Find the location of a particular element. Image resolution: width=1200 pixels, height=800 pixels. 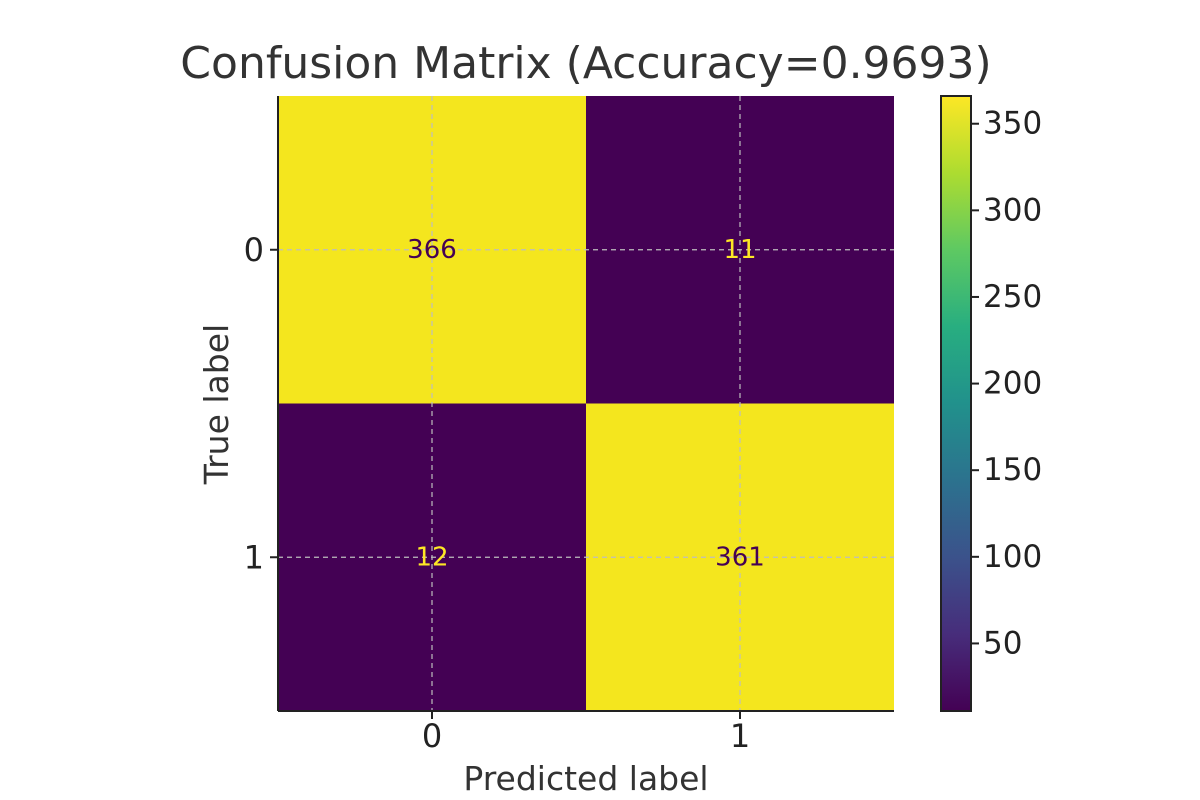

colorbar-tick-label: 100 is located at coordinates (1012, 557).